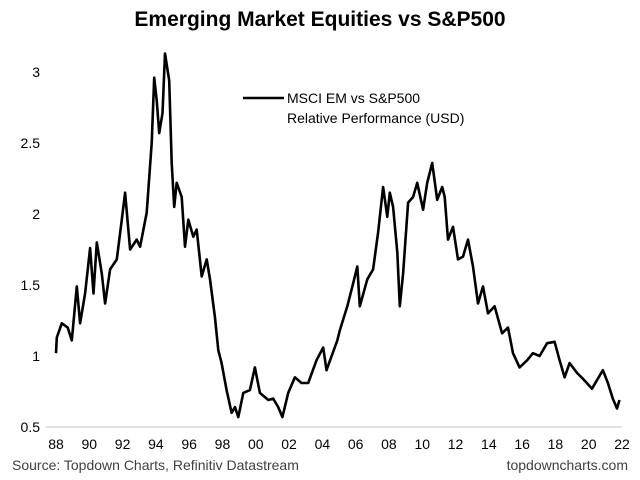  What do you see at coordinates (556, 444) in the screenshot?
I see `x-tick-label: 18` at bounding box center [556, 444].